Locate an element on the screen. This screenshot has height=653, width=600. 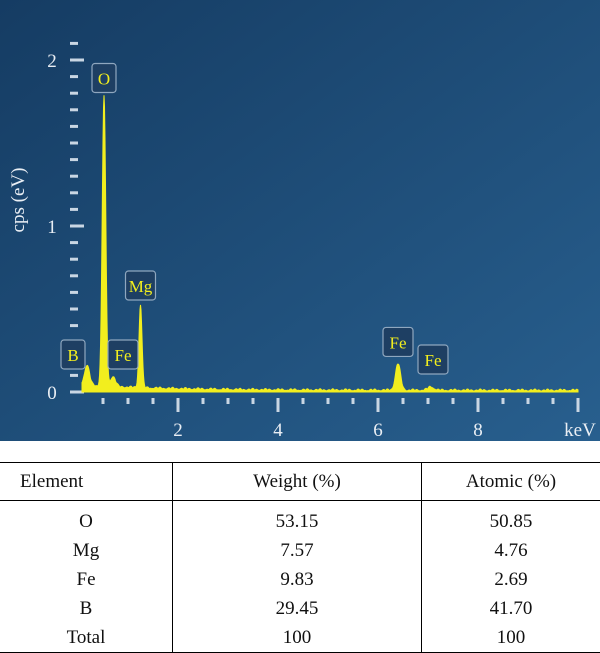
cell-element: Total is located at coordinates (86, 638).